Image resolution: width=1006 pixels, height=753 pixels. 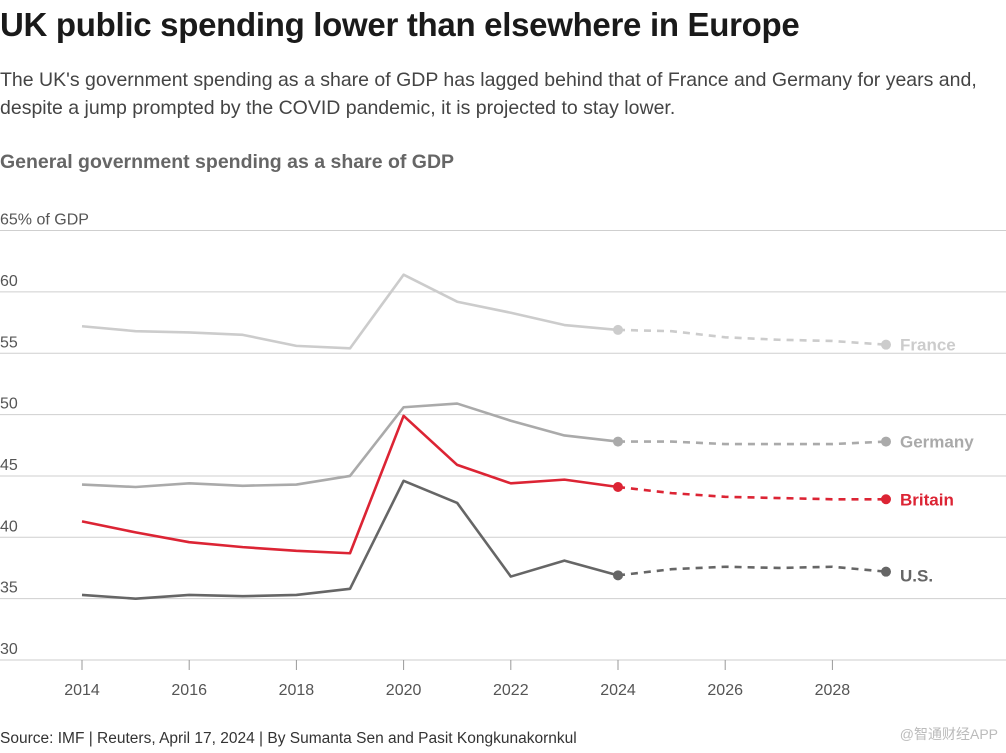 What do you see at coordinates (189, 690) in the screenshot?
I see `x-tick-label: 2016` at bounding box center [189, 690].